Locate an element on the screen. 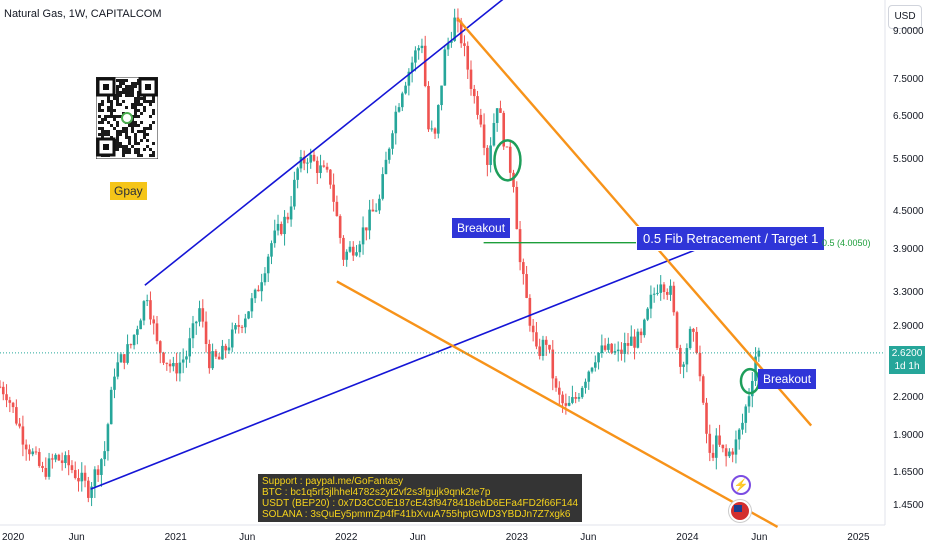 The height and width of the screenshot is (550, 932). price-tick-label: 9.0000 is located at coordinates (908, 32).